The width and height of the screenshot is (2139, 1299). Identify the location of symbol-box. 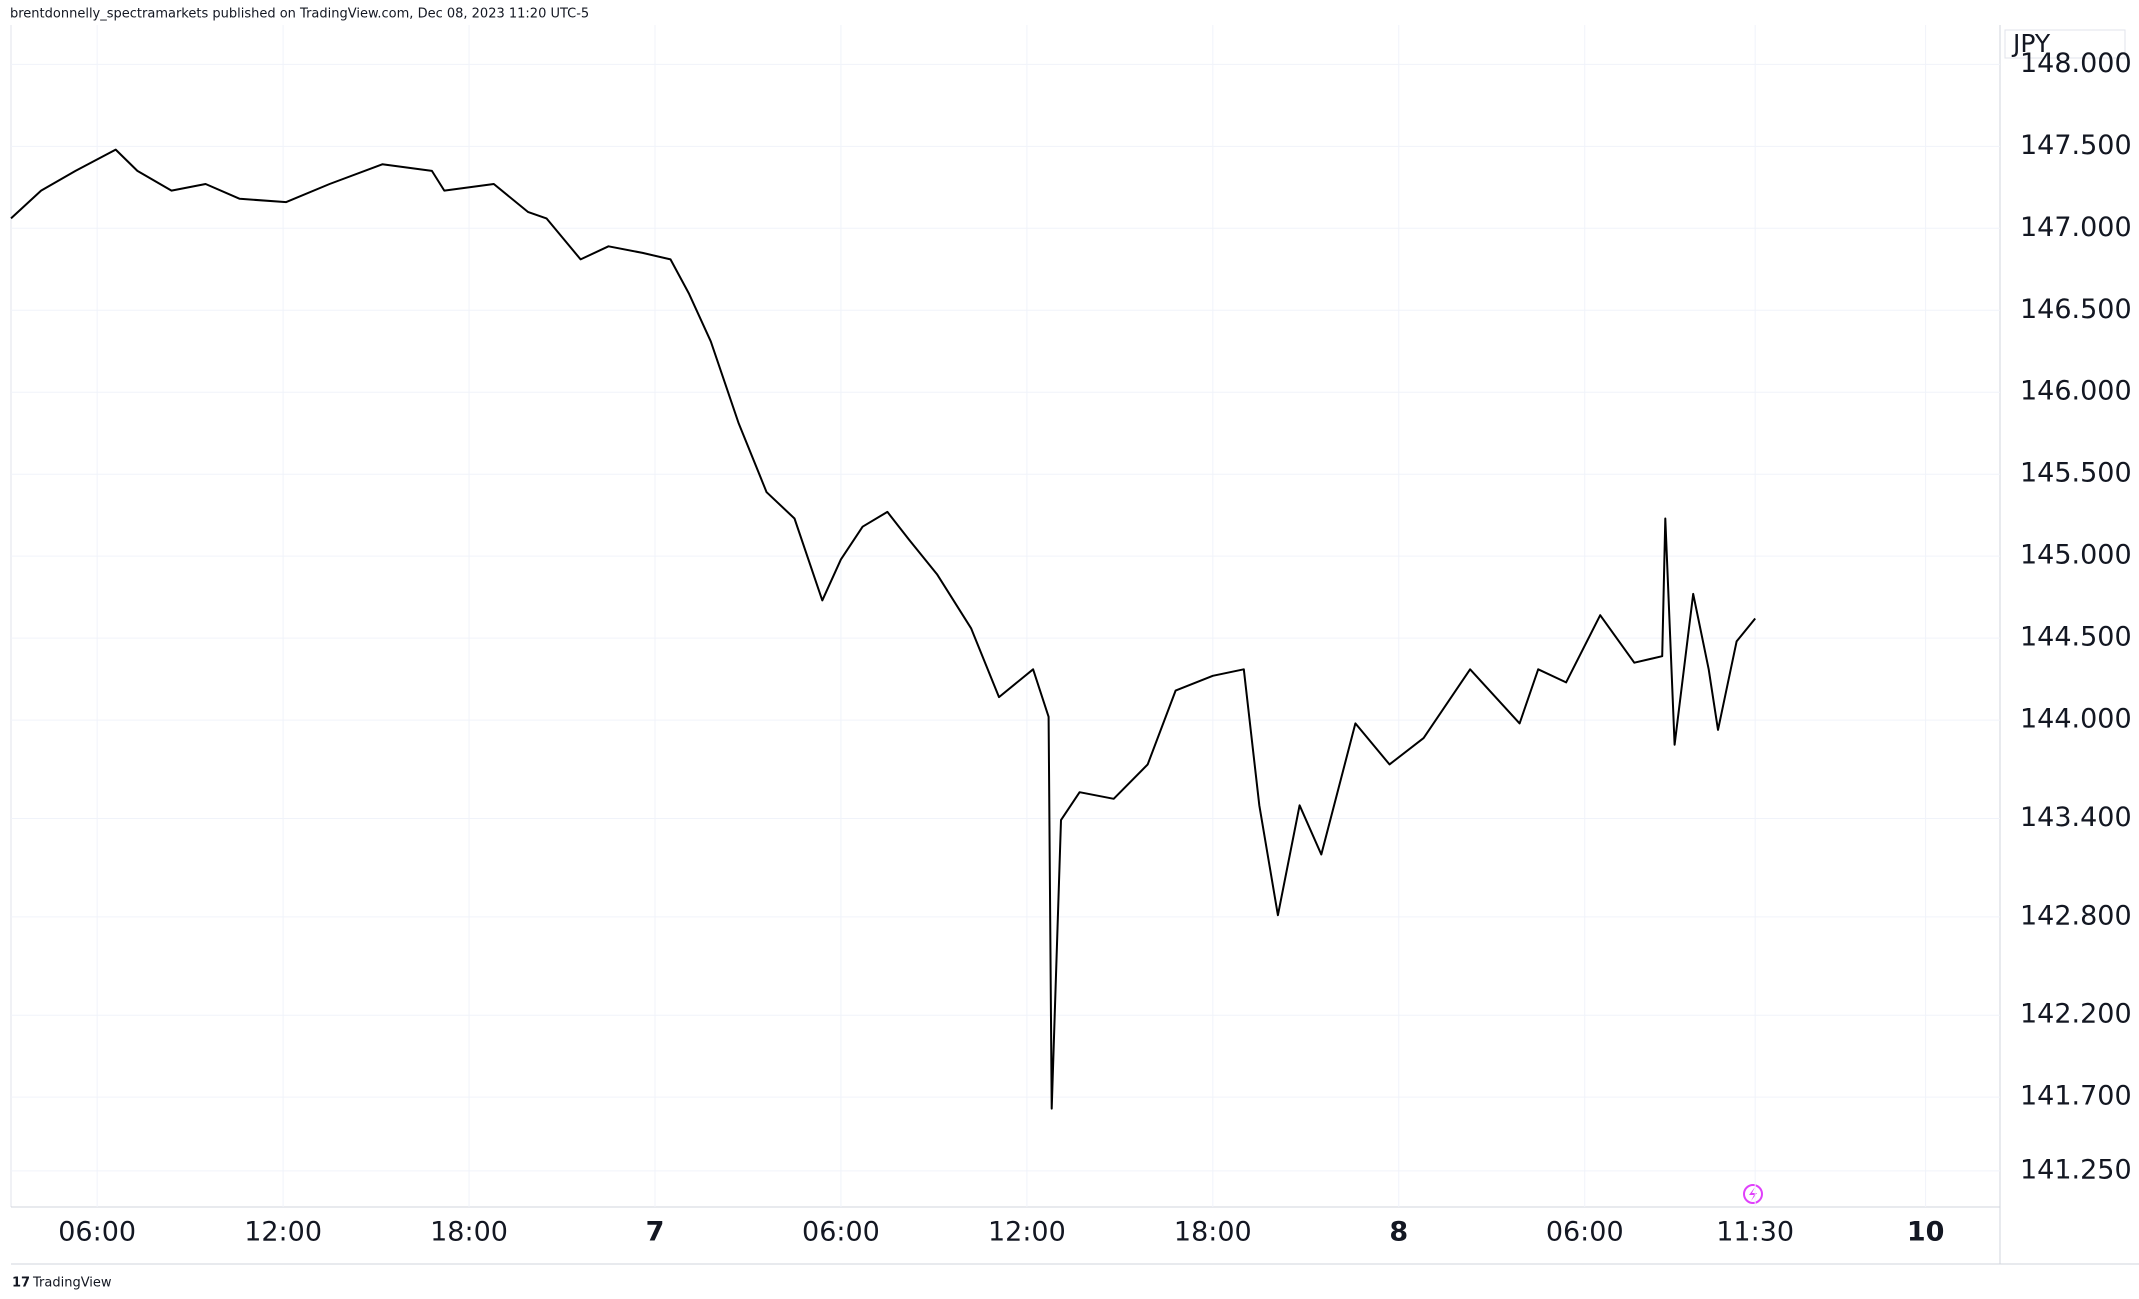
(2065, 44).